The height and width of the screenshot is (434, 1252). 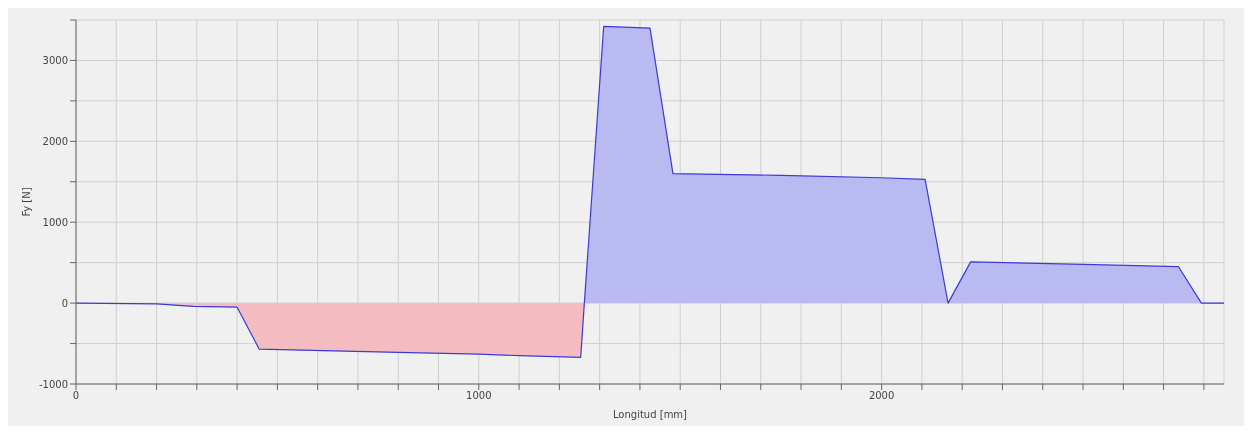 I want to click on y-tick-label: 0, so click(x=64, y=303).